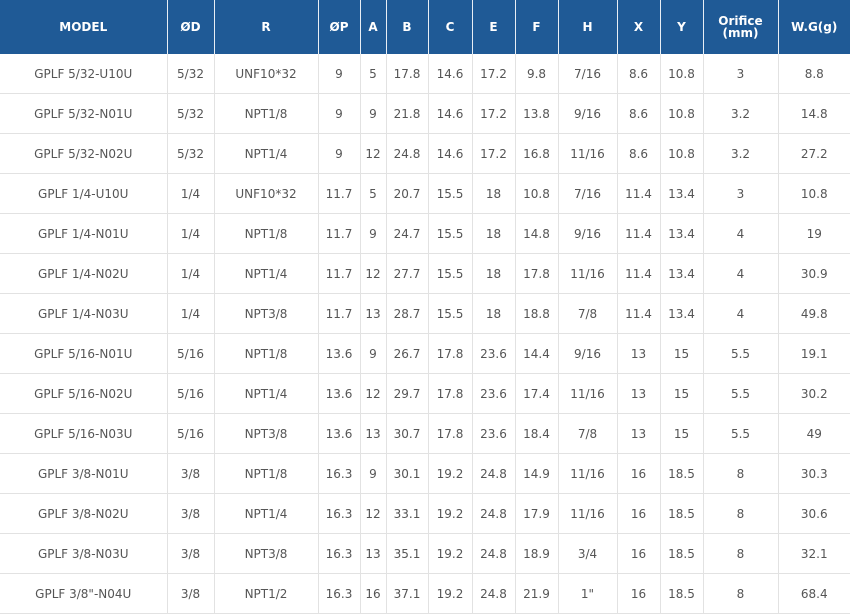 The image size is (850, 614). What do you see at coordinates (449, 553) in the screenshot?
I see `spec-cell: 19.2` at bounding box center [449, 553].